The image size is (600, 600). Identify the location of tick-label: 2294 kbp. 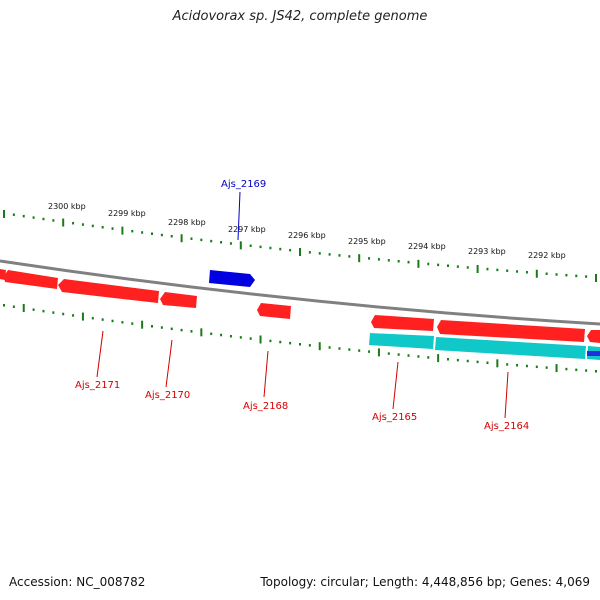
(427, 246).